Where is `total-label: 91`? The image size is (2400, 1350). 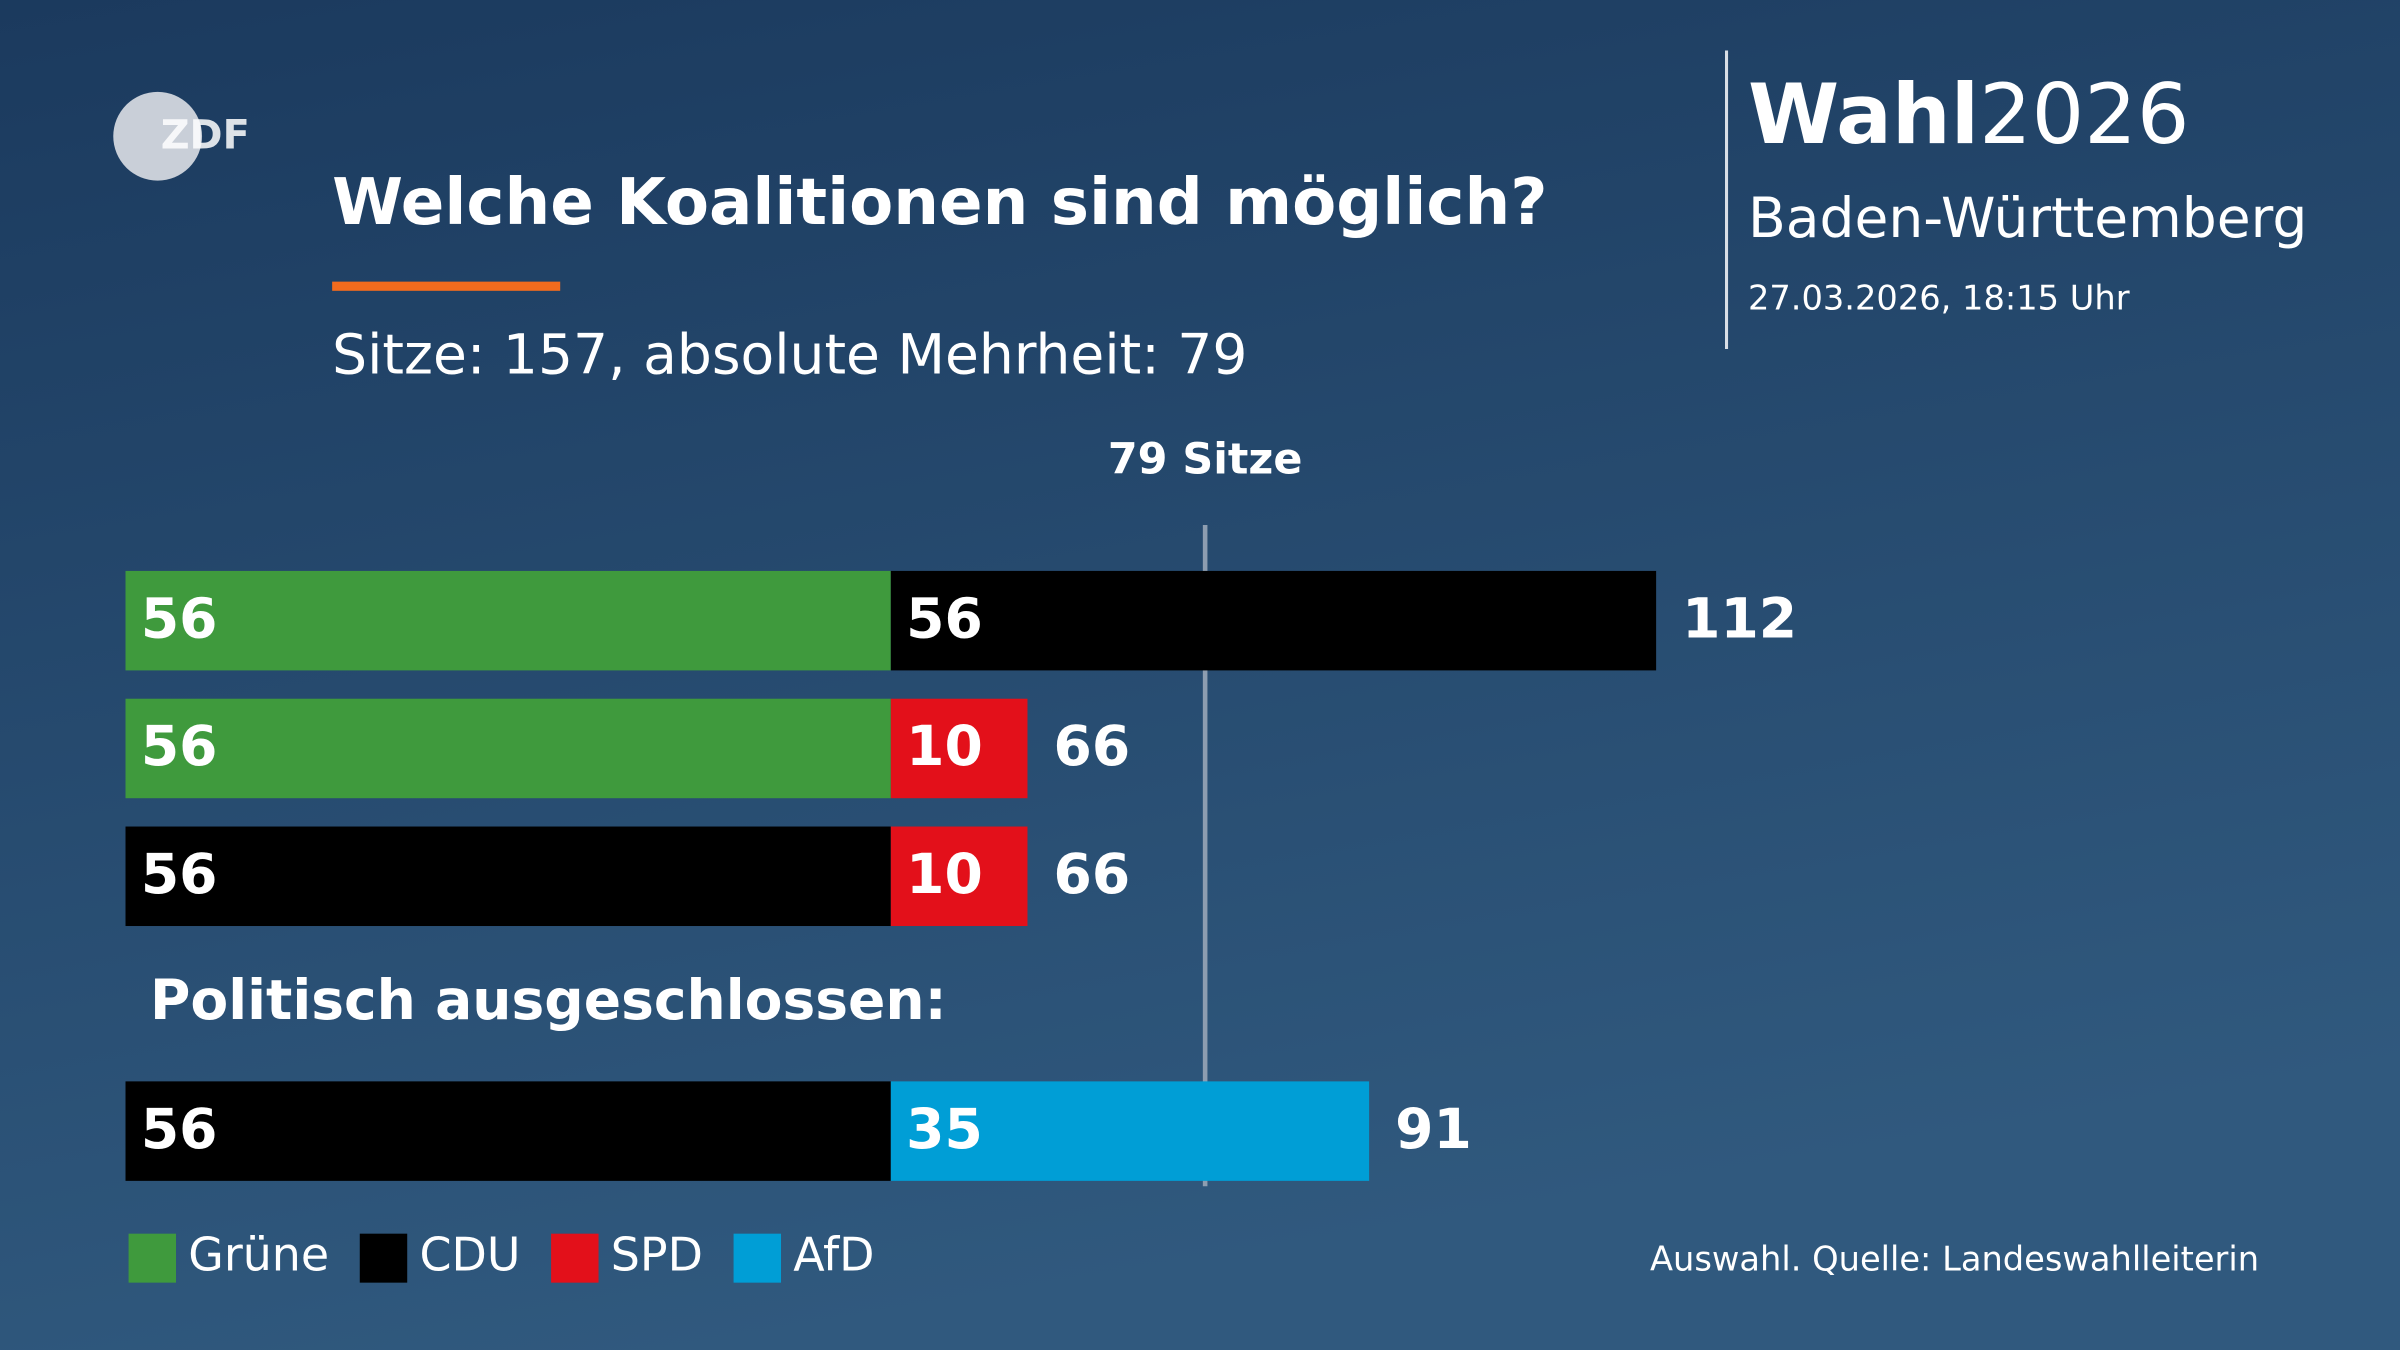
total-label: 91 is located at coordinates (1433, 1129).